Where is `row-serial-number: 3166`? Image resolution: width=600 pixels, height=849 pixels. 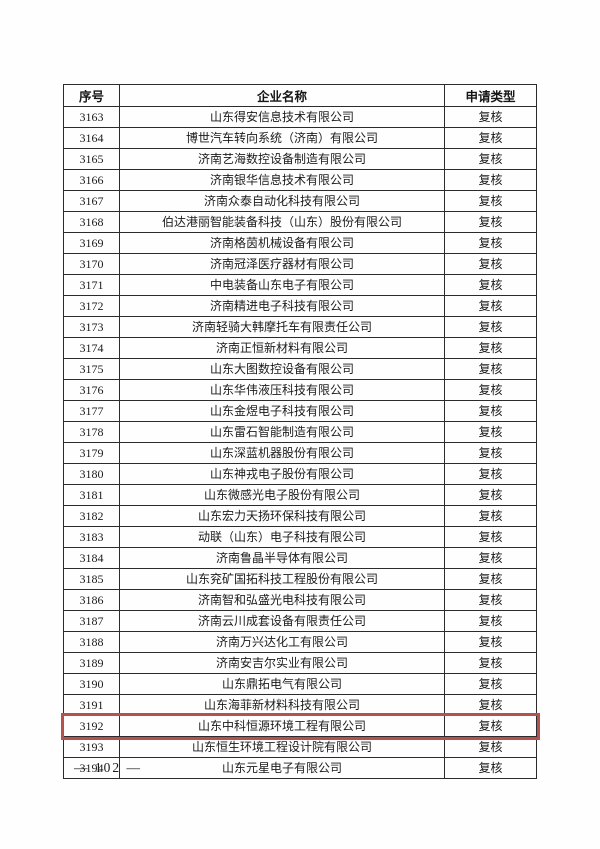 row-serial-number: 3166 is located at coordinates (91, 180).